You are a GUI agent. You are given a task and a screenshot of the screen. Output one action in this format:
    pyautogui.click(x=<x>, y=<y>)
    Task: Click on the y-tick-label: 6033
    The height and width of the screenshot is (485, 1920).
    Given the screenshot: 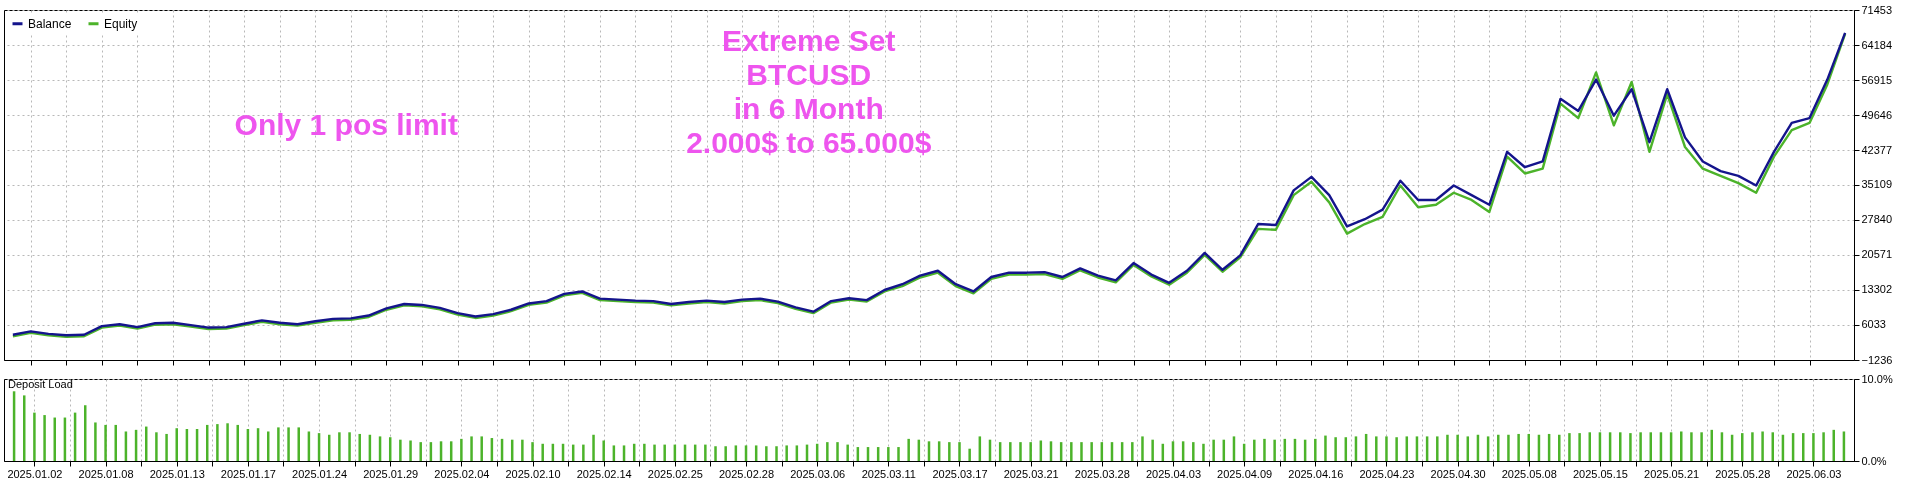 What is the action you would take?
    pyautogui.click(x=1873, y=324)
    